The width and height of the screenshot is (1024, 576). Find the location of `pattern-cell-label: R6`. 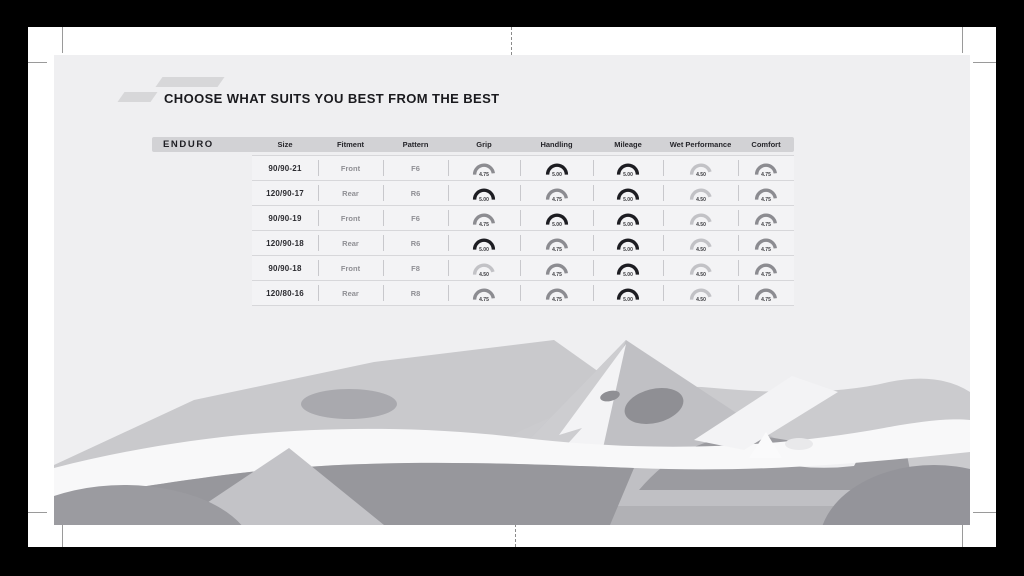

pattern-cell-label: R6 is located at coordinates (415, 243).